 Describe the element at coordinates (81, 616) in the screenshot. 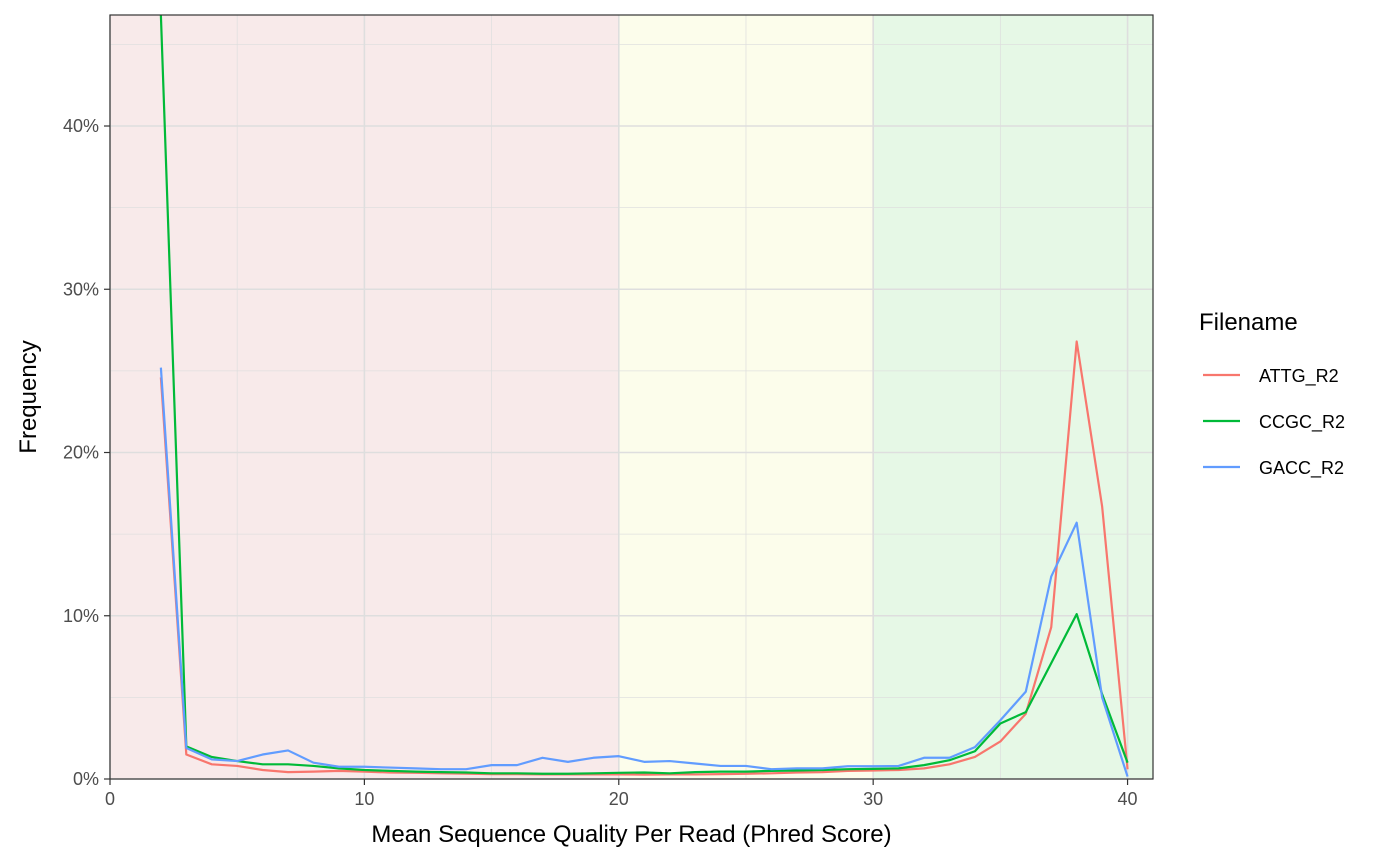

I see `y-tick-label: 10%` at that location.